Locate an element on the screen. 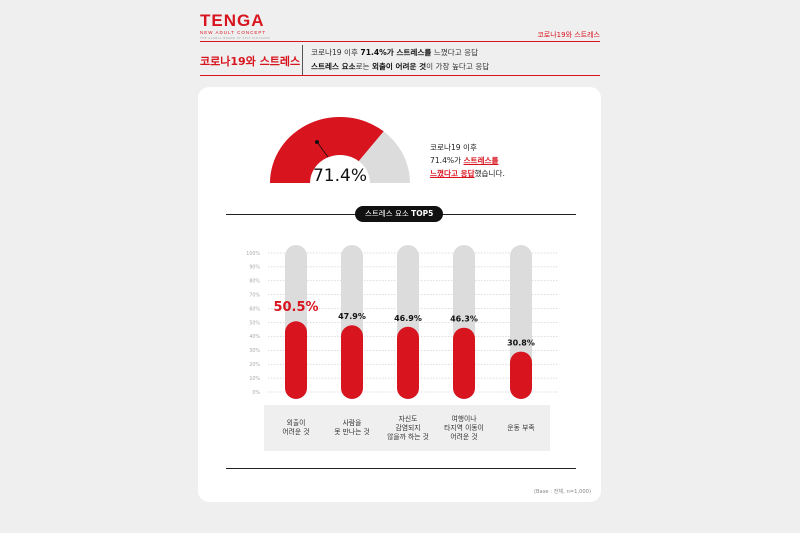  y-tick-label: 40% is located at coordinates (254, 337).